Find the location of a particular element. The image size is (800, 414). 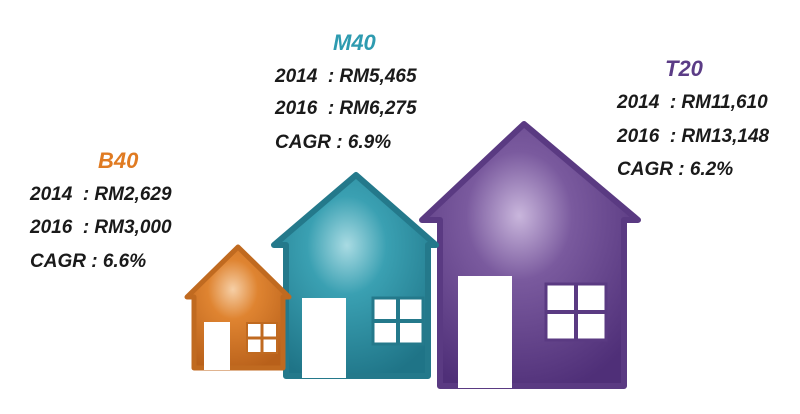

group-line: 2016 : RM3,000 is located at coordinates (100, 227).